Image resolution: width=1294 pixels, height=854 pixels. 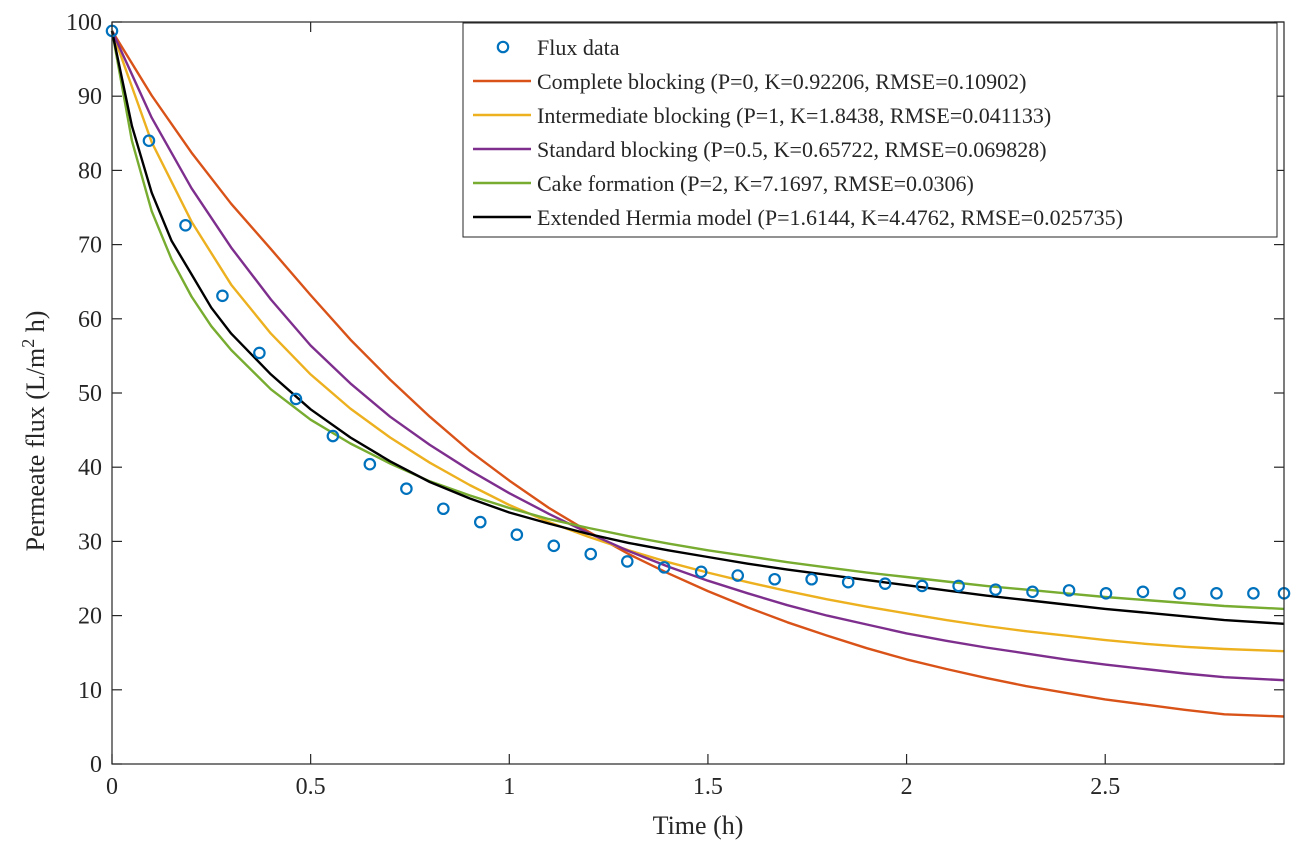 What do you see at coordinates (28, 343) in the screenshot?
I see `y-axis-label-superscript: 2` at bounding box center [28, 343].